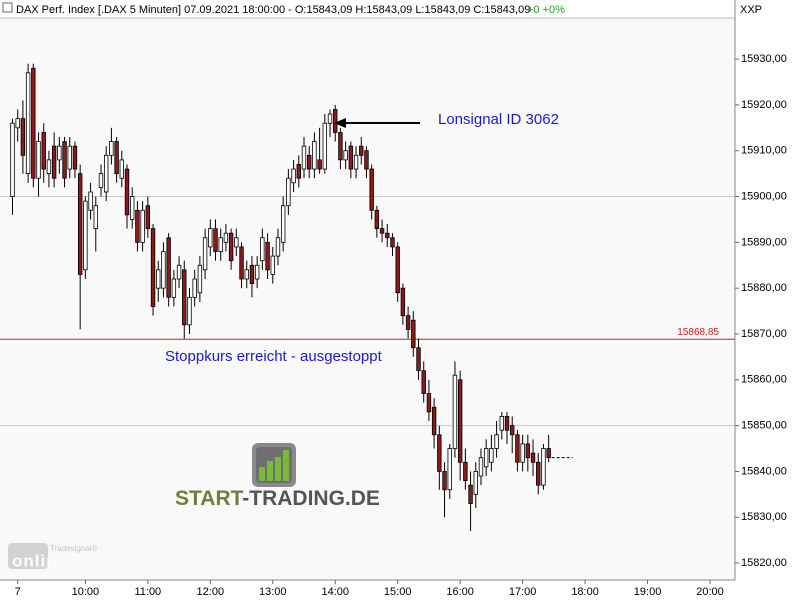  What do you see at coordinates (648, 592) in the screenshot?
I see `x-tick-label: 19:00` at bounding box center [648, 592].